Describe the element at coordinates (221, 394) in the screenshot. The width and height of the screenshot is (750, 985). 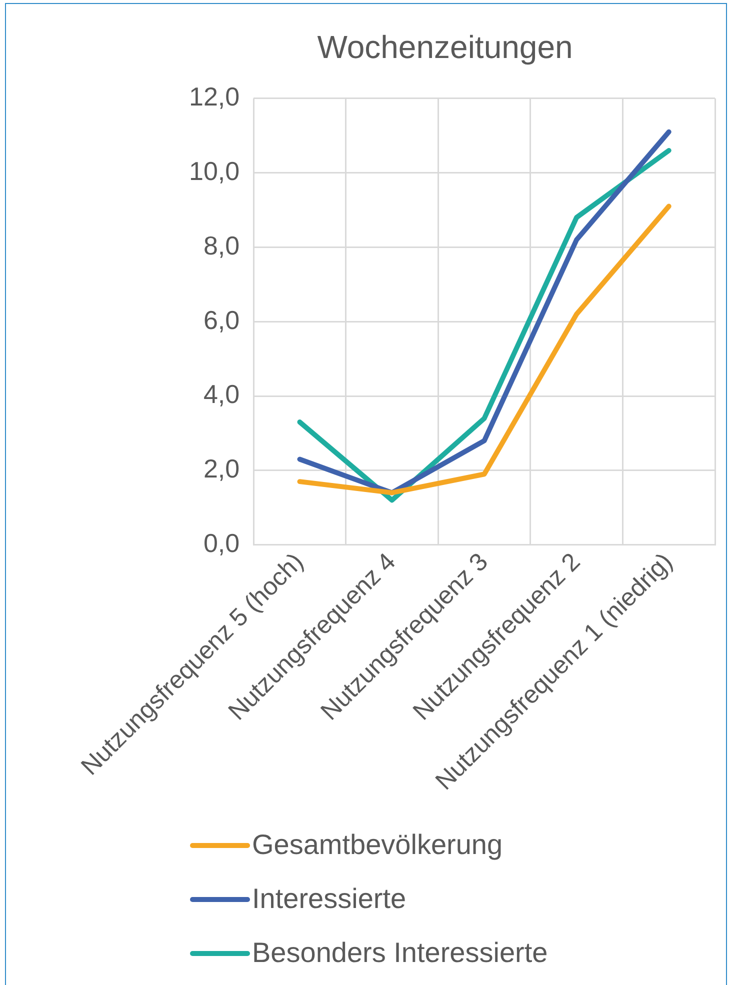
I see `y-tick-label: 4,0` at that location.